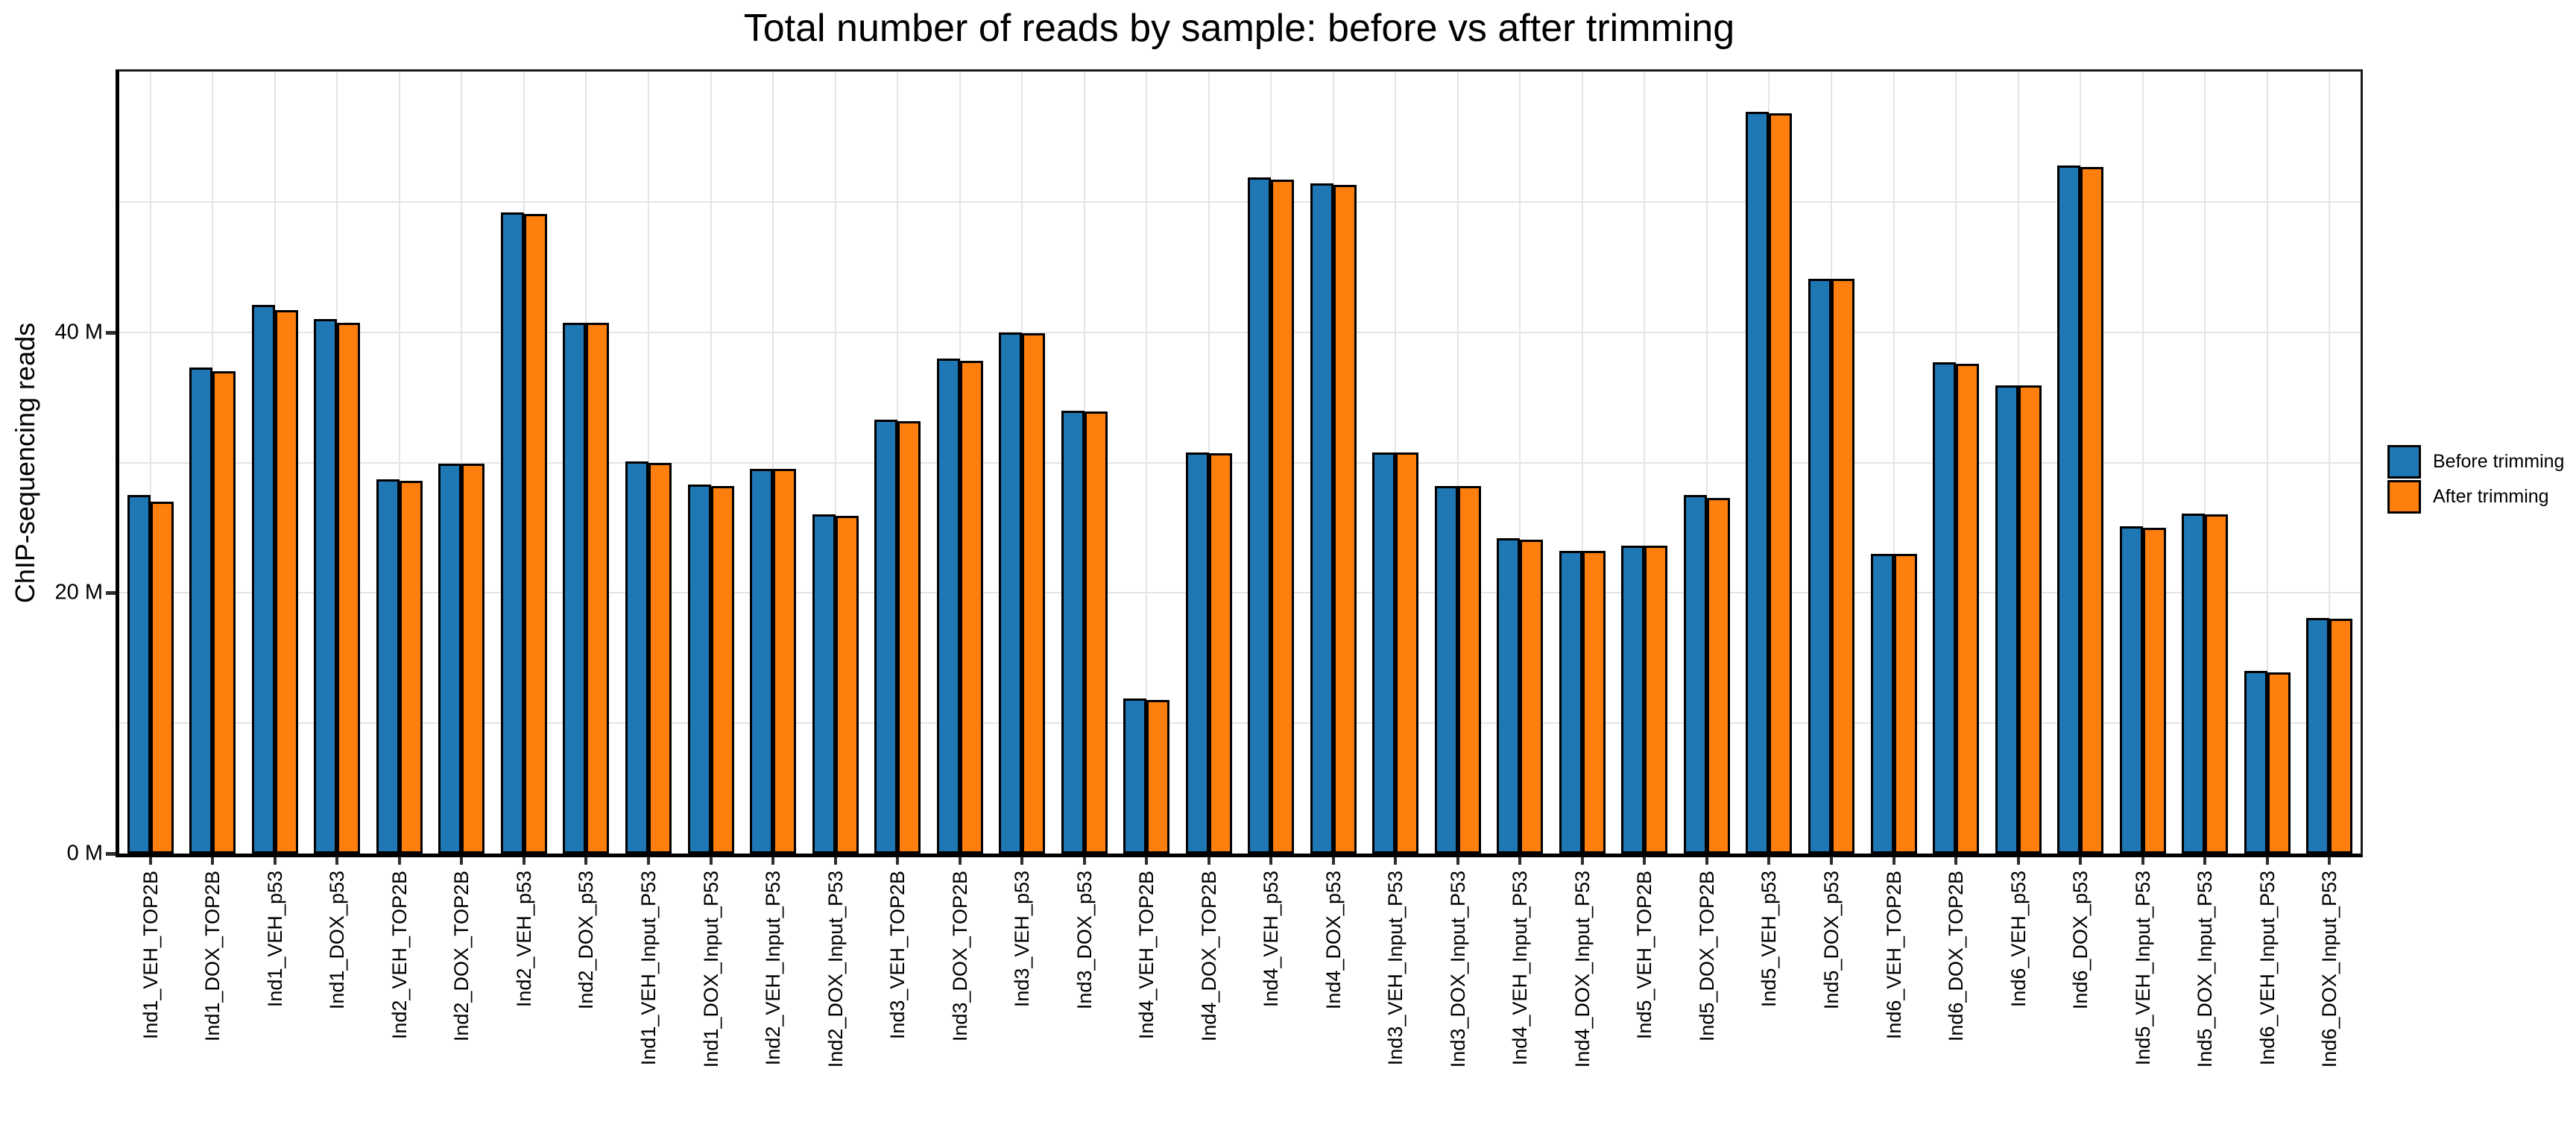 The height and width of the screenshot is (1145, 2576). I want to click on x-tick-label-Ind6_DOX_Input_P53: Ind6_DOX_Input_P53, so click(2329, 970).